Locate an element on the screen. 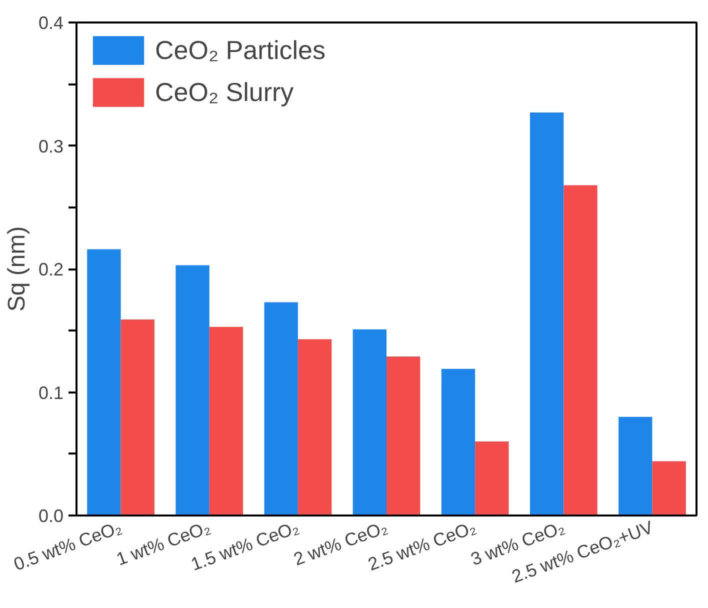 Image resolution: width=708 pixels, height=608 pixels. y-tick-label: 0.1 is located at coordinates (51, 392).